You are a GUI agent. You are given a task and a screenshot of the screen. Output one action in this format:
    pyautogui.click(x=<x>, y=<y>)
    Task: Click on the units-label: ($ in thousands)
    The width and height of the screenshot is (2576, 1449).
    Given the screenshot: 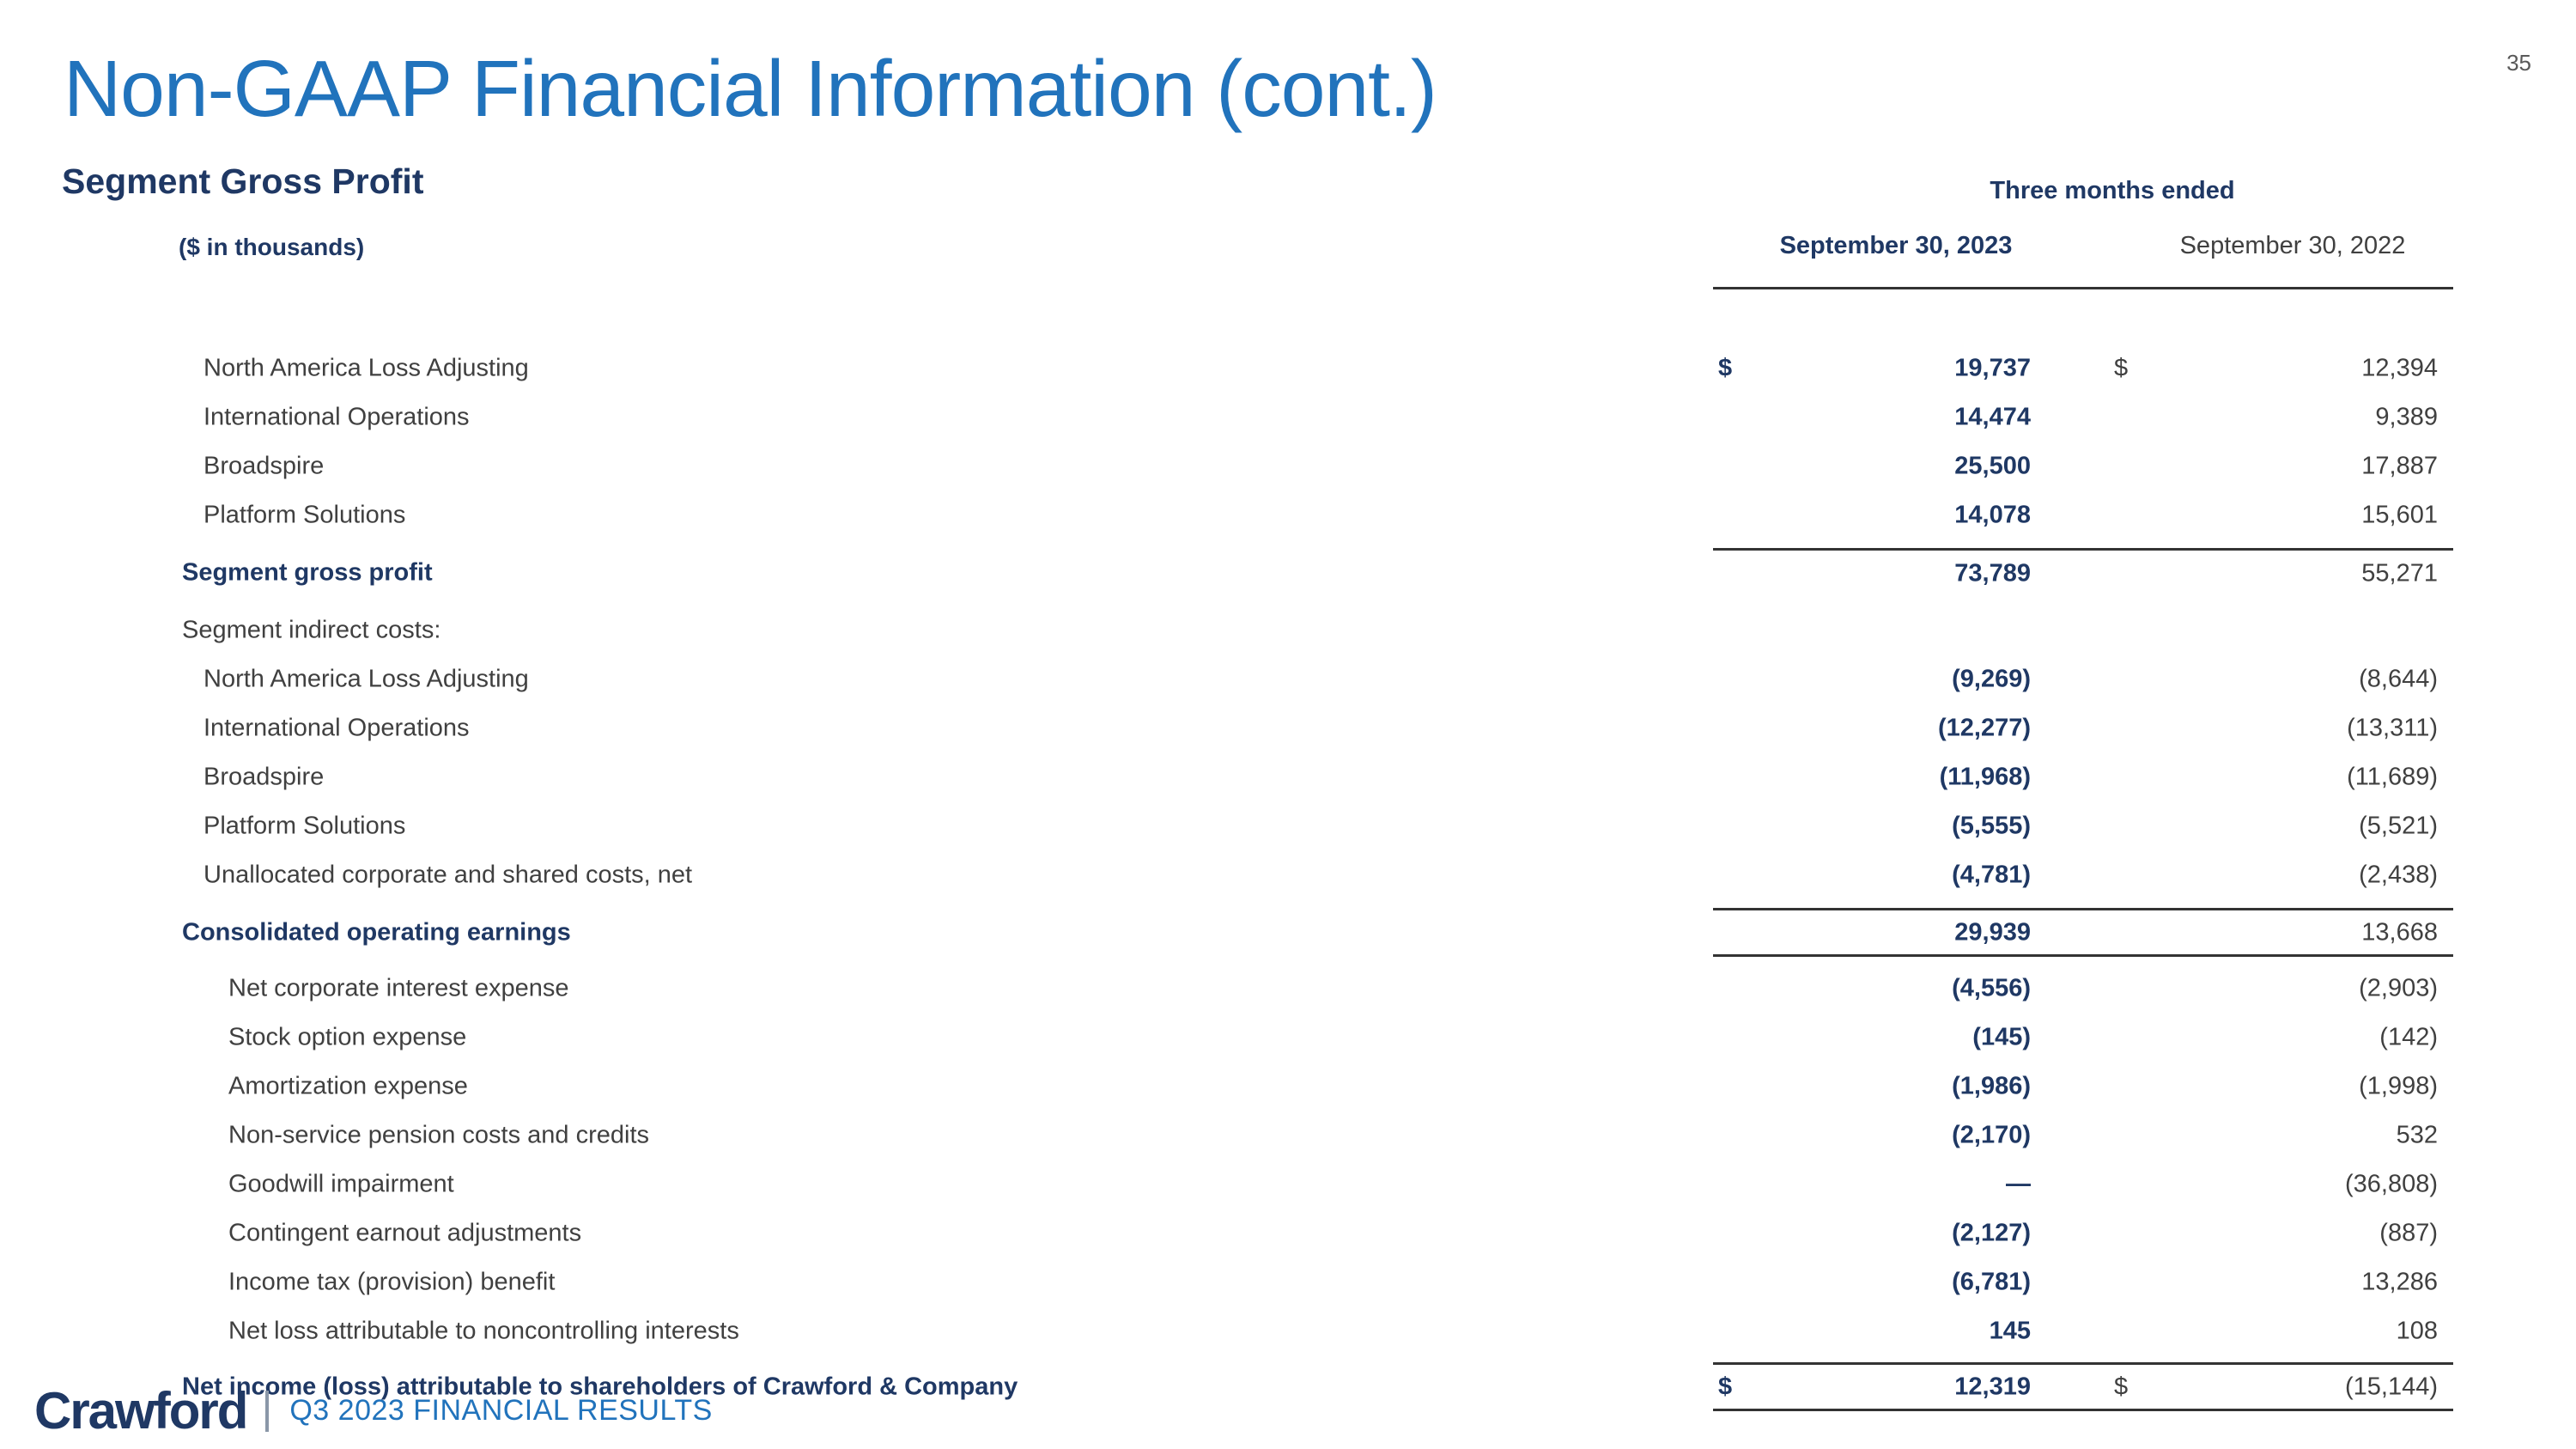 What is the action you would take?
    pyautogui.click(x=272, y=247)
    